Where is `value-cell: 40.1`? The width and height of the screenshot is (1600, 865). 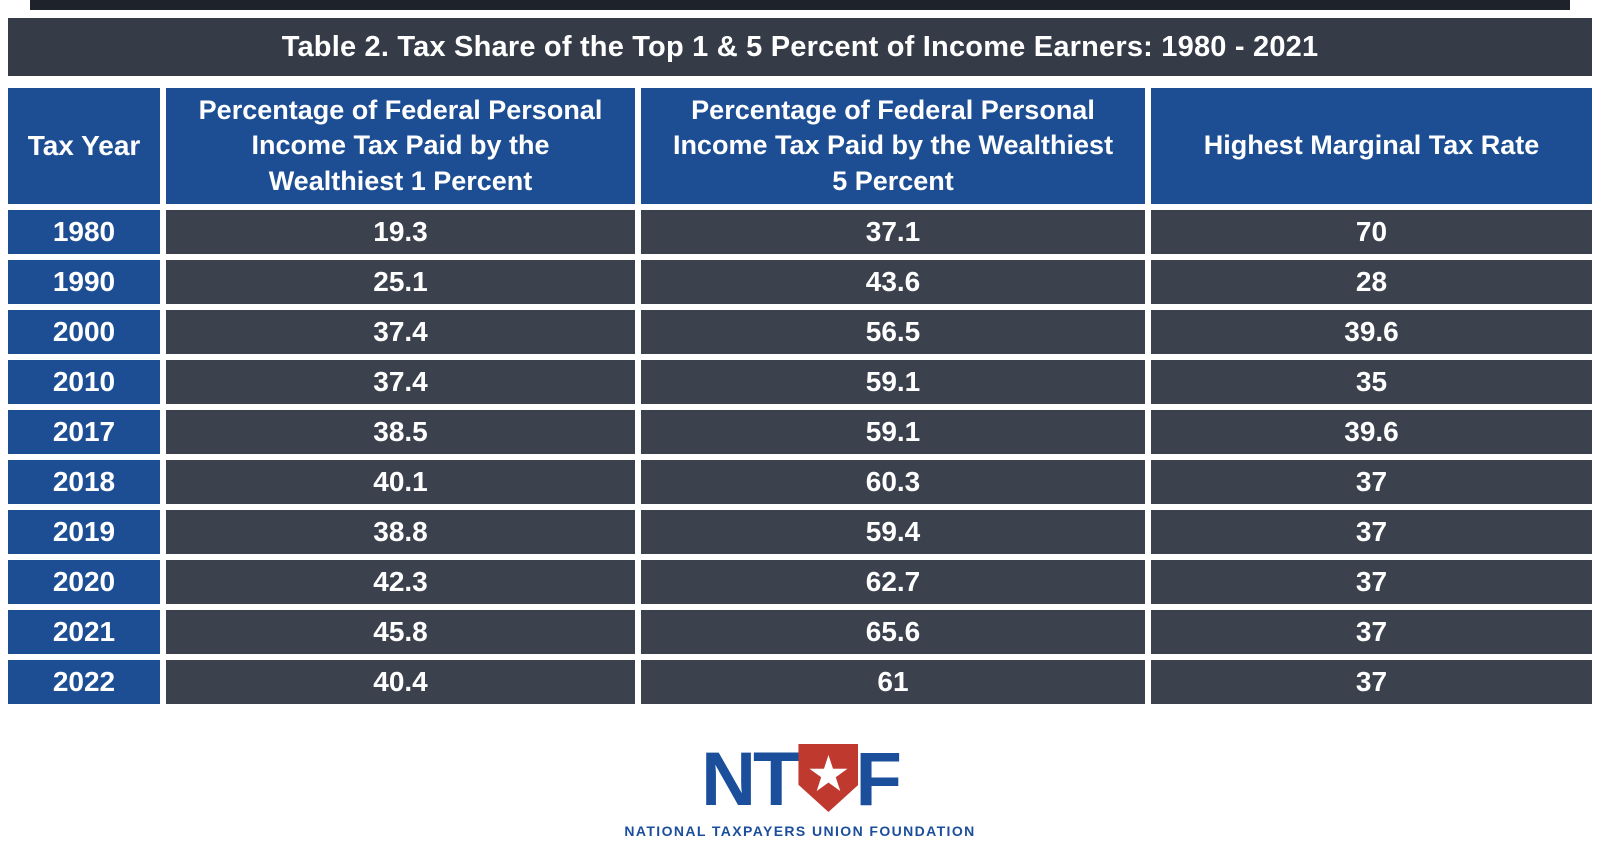 value-cell: 40.1 is located at coordinates (400, 482).